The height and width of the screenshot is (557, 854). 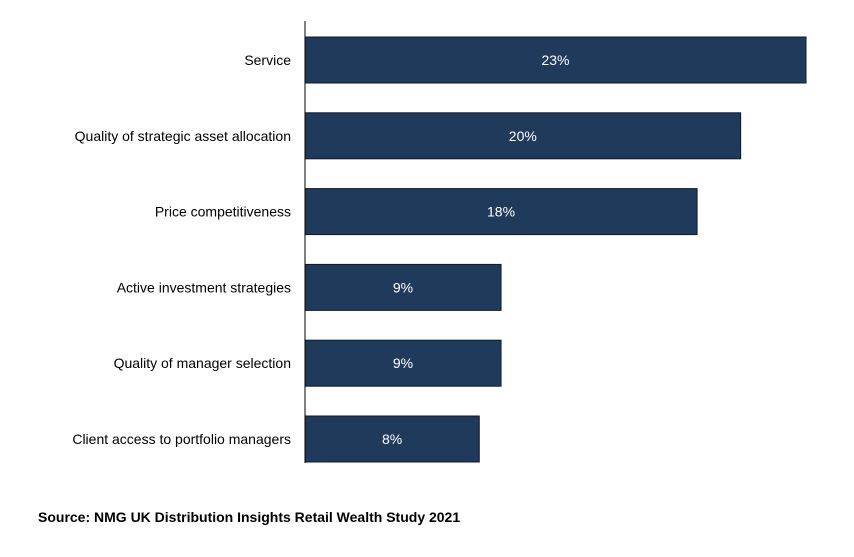 What do you see at coordinates (267, 60) in the screenshot?
I see `category-label-1: Service` at bounding box center [267, 60].